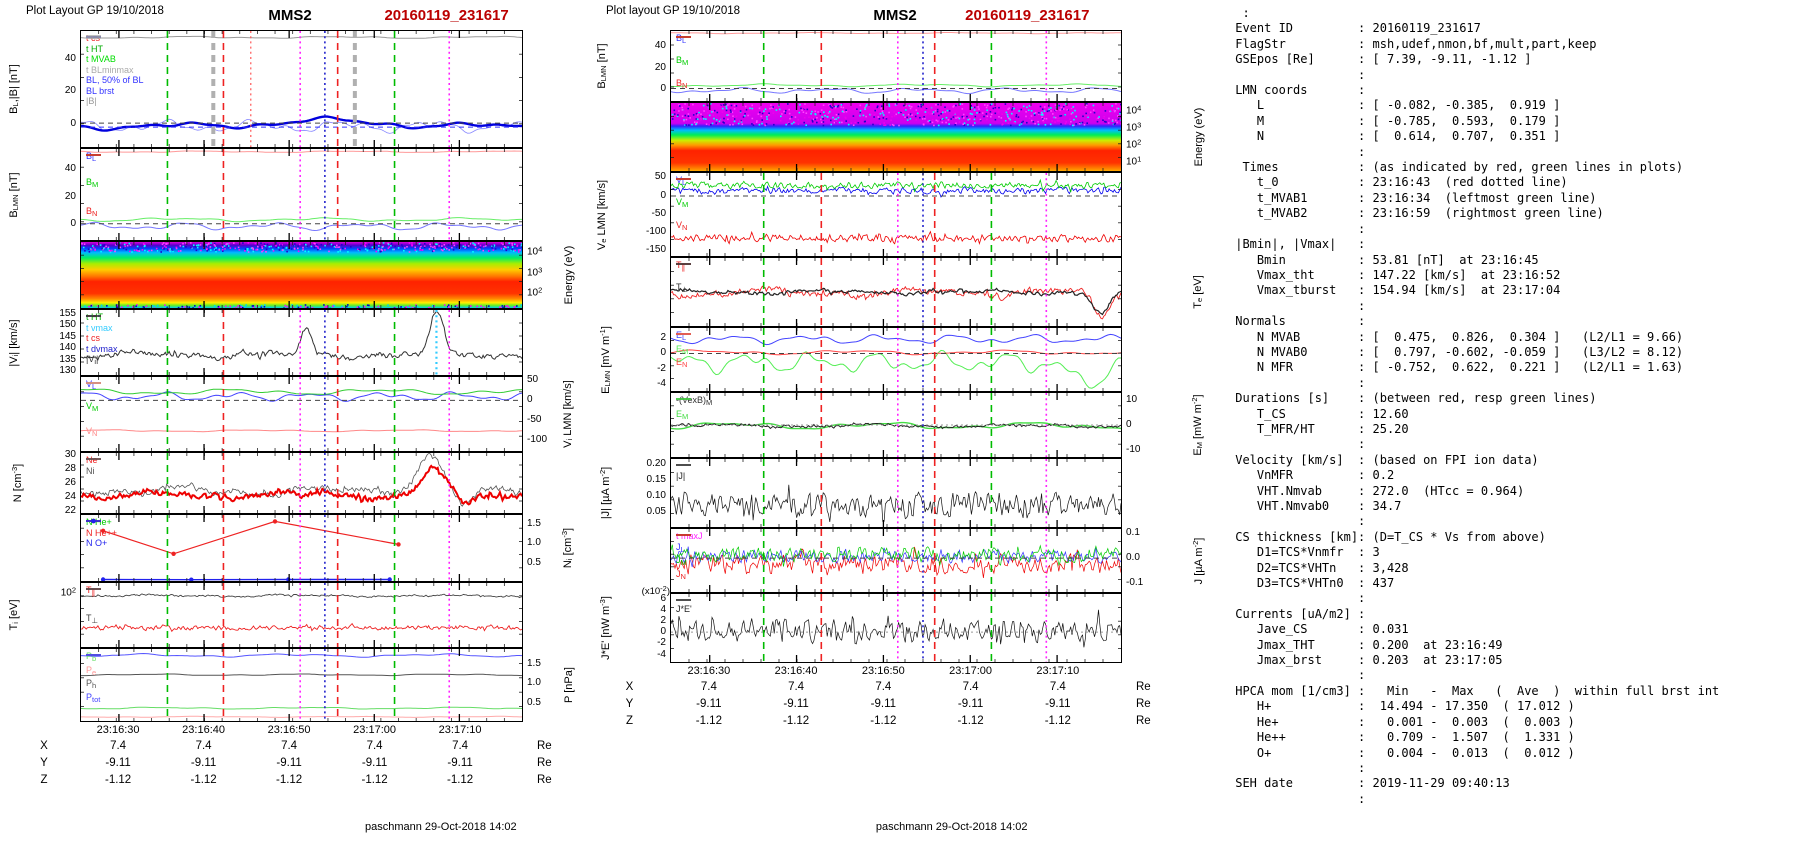  What do you see at coordinates (682, 202) in the screenshot?
I see `legend-label: VM` at bounding box center [682, 202].